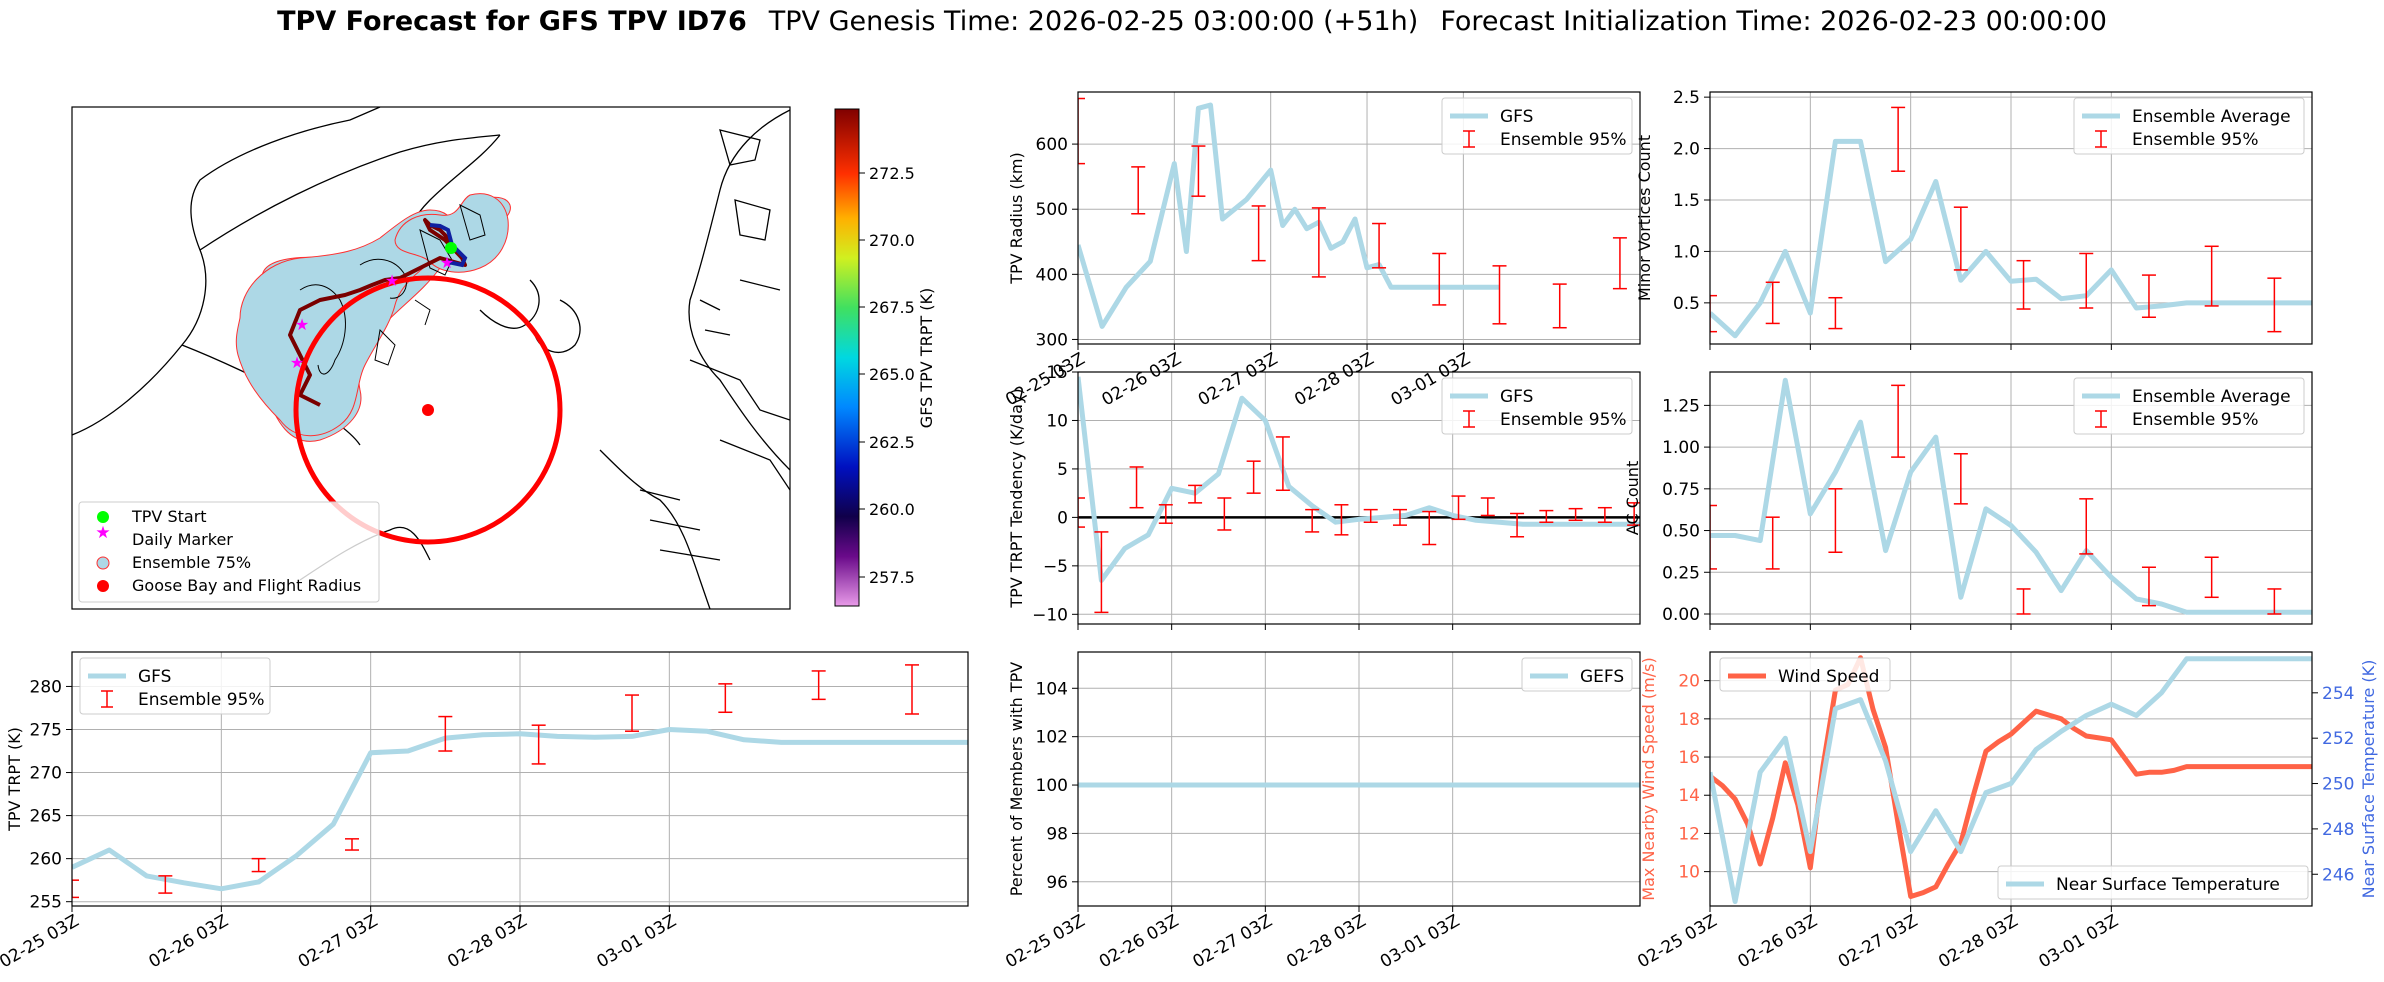 The height and width of the screenshot is (982, 2384). I want to click on colorbar-tick-label: 260.0, so click(892, 509).